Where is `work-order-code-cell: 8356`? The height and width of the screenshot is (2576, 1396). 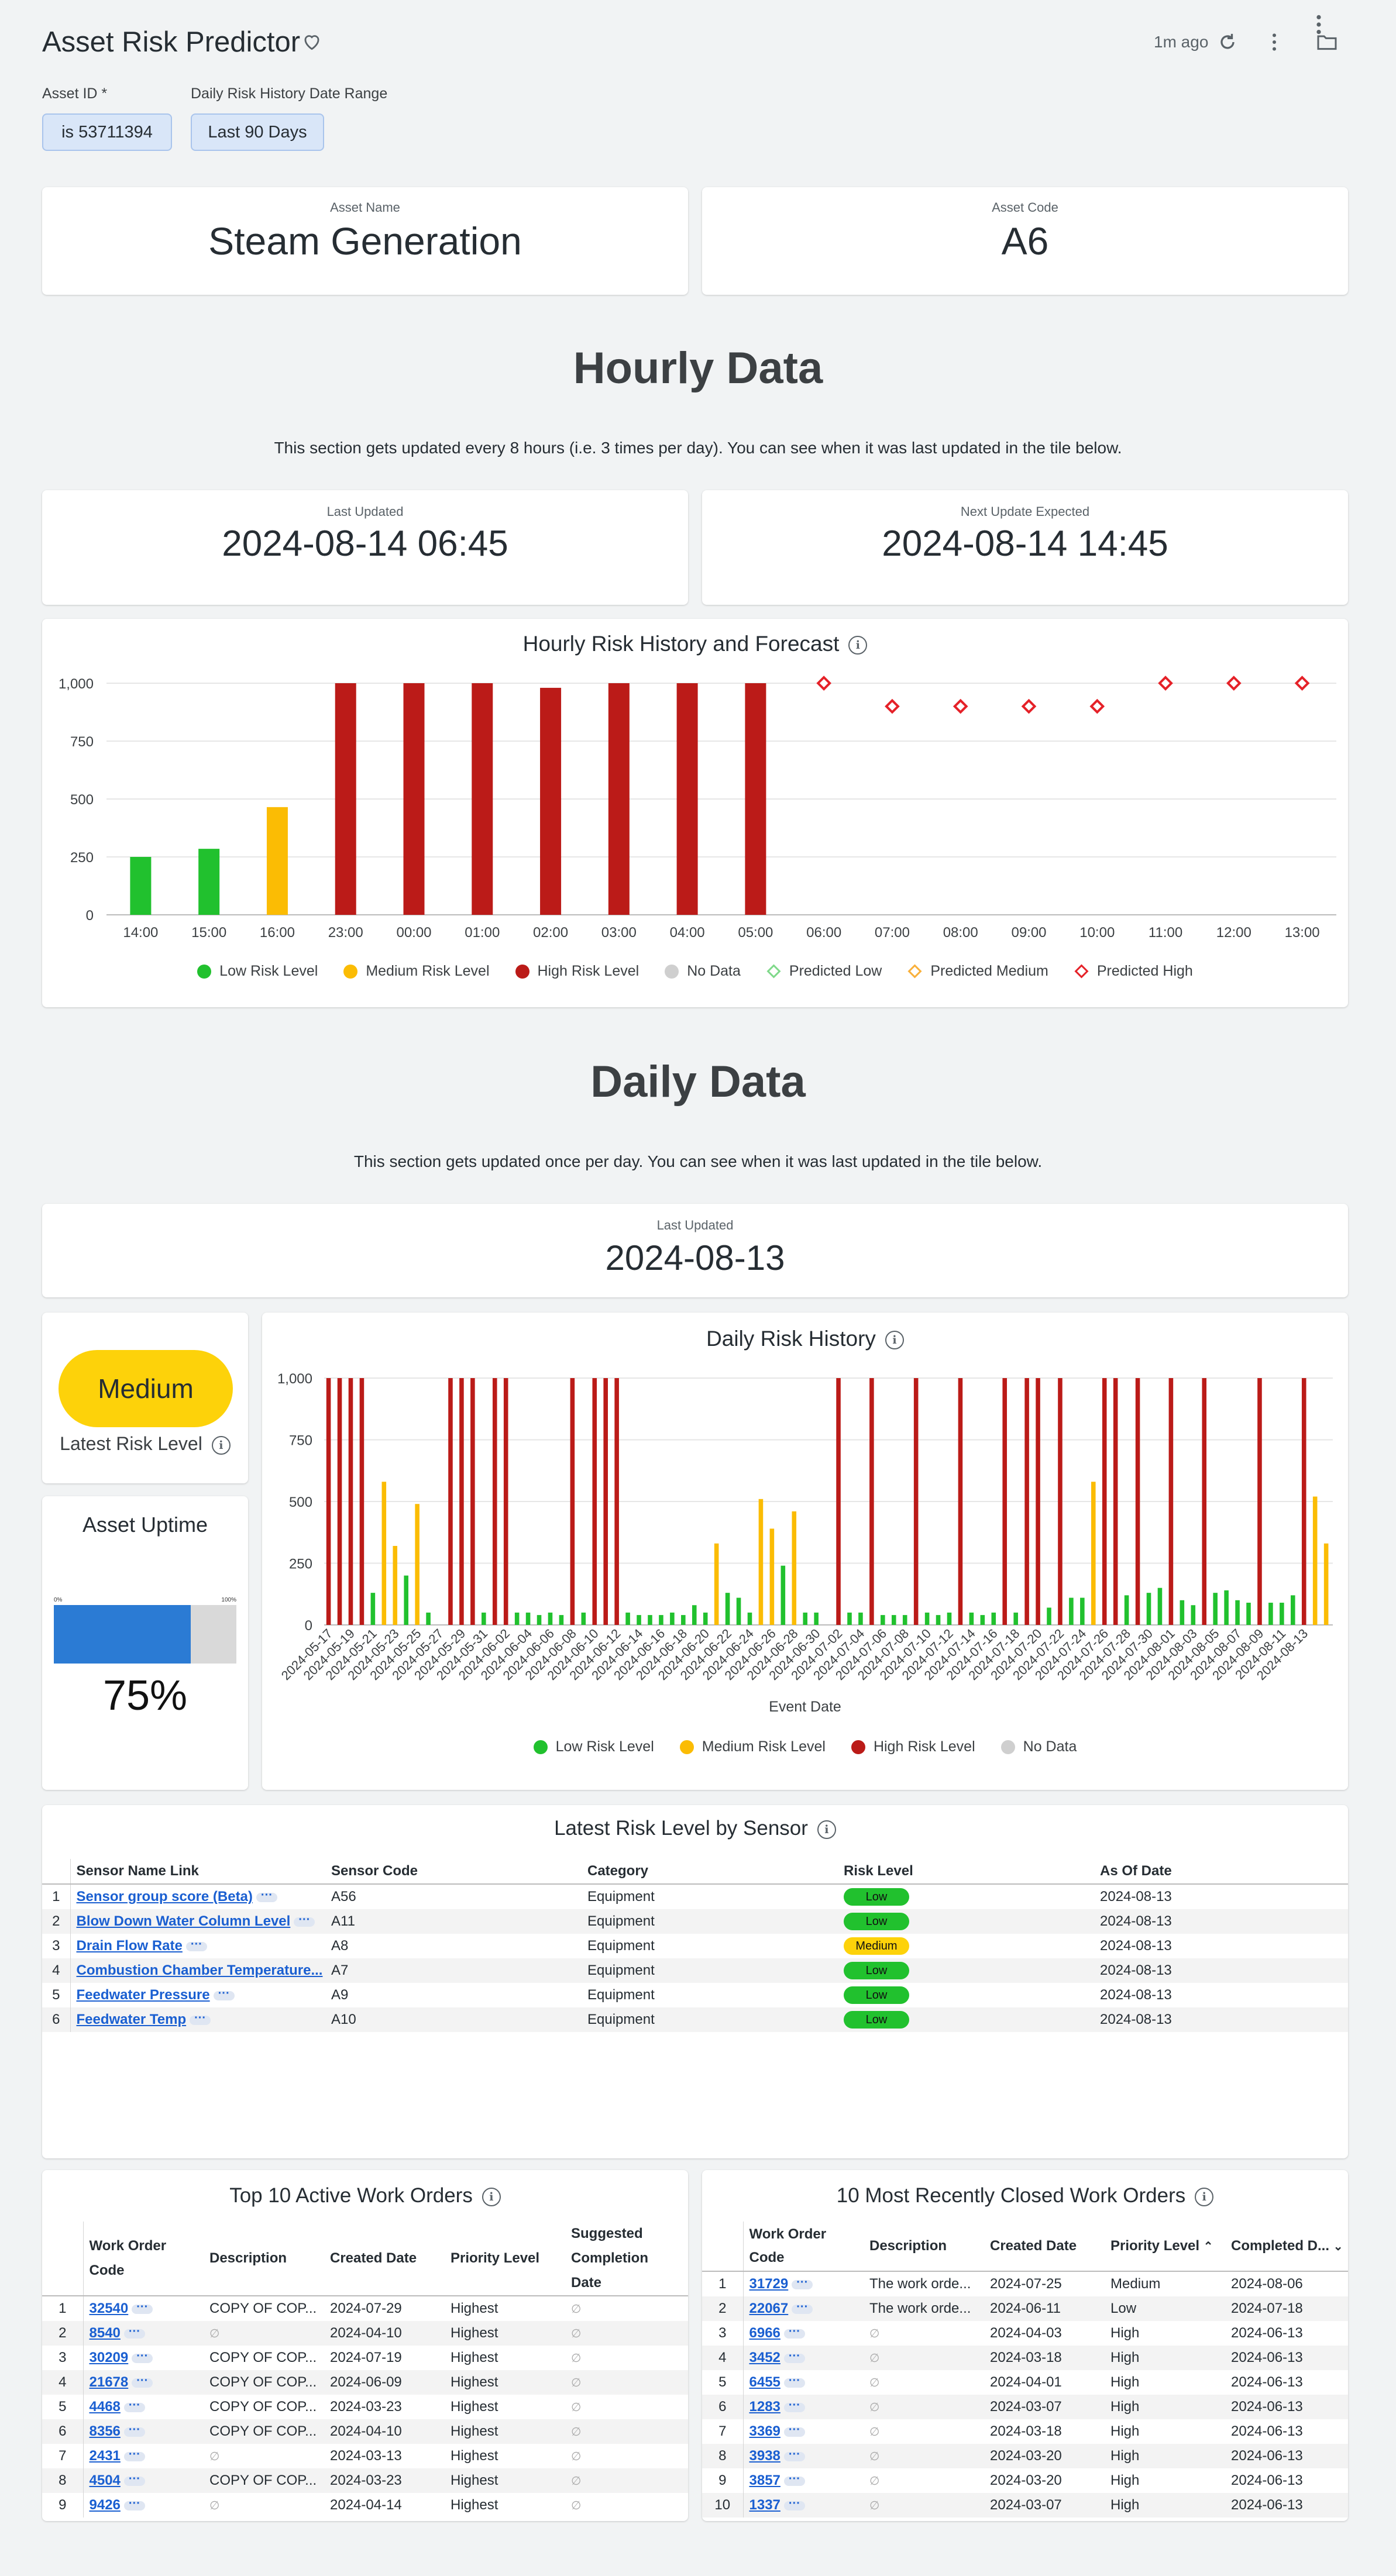
work-order-code-cell: 8356 is located at coordinates (143, 2431).